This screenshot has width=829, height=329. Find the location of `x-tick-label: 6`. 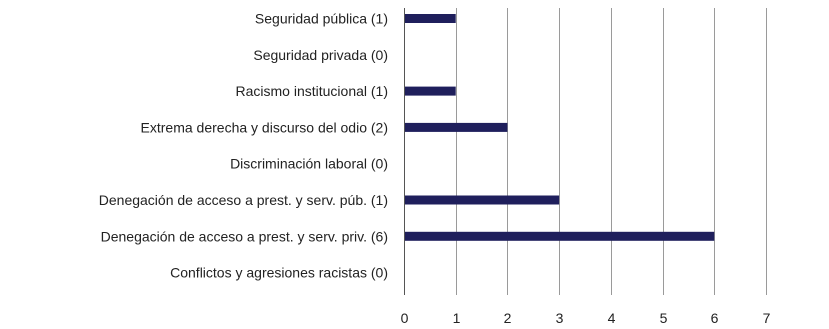

x-tick-label: 6 is located at coordinates (715, 318).